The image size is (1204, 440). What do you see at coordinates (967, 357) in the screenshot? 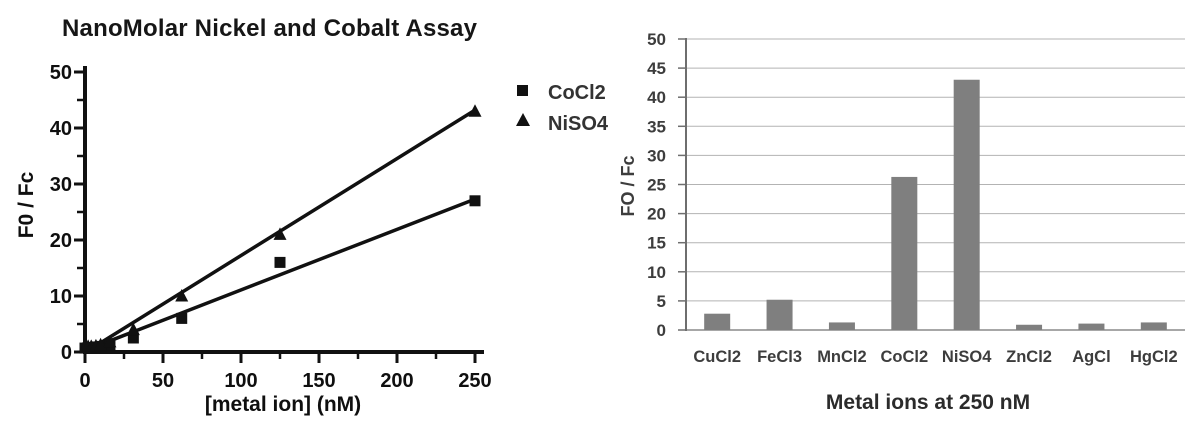
I see `category-label-niso4: NiSO4` at bounding box center [967, 357].